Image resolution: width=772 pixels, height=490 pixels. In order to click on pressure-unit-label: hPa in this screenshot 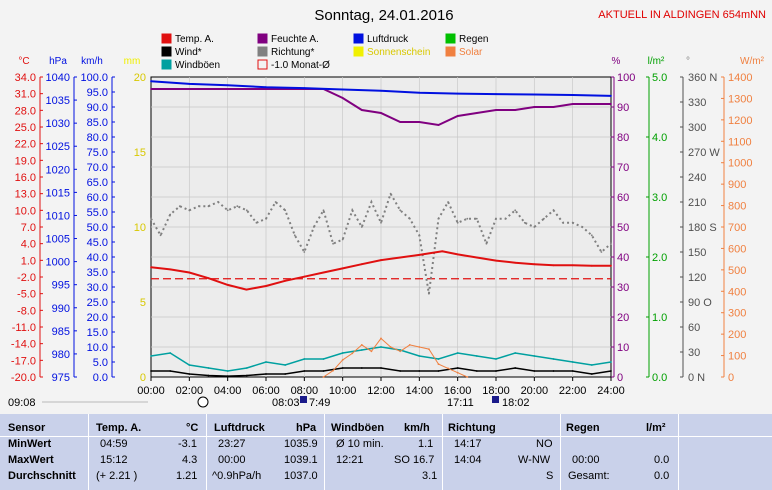, I will do `click(58, 61)`.